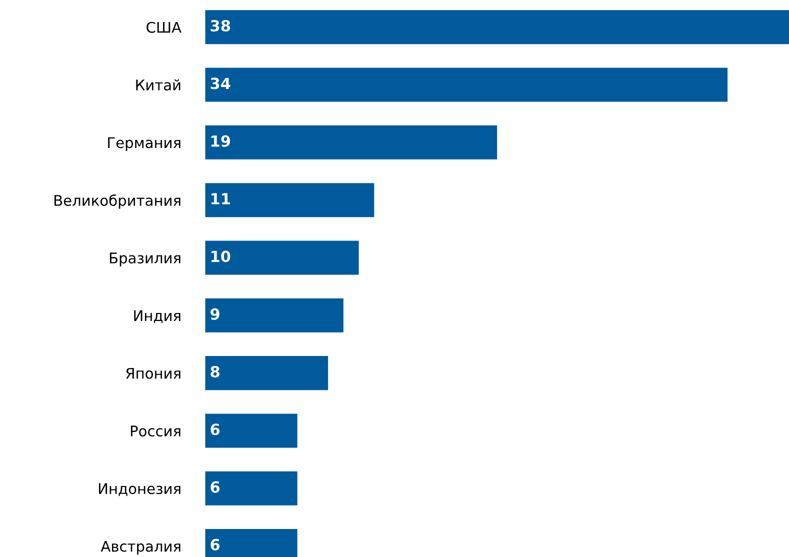 This screenshot has width=789, height=557. What do you see at coordinates (157, 316) in the screenshot?
I see `y-tick-label: Индия` at bounding box center [157, 316].